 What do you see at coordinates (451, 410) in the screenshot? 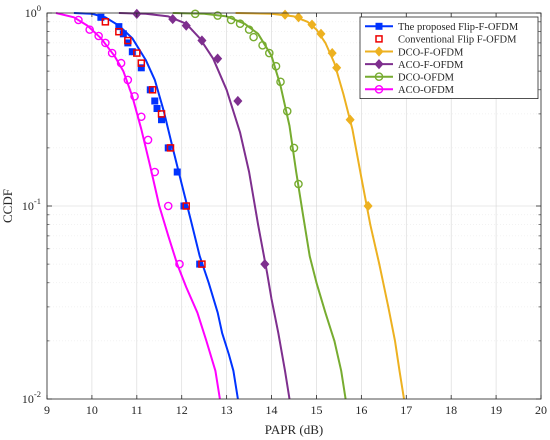
I see `x-tick-label: 18` at bounding box center [451, 410].